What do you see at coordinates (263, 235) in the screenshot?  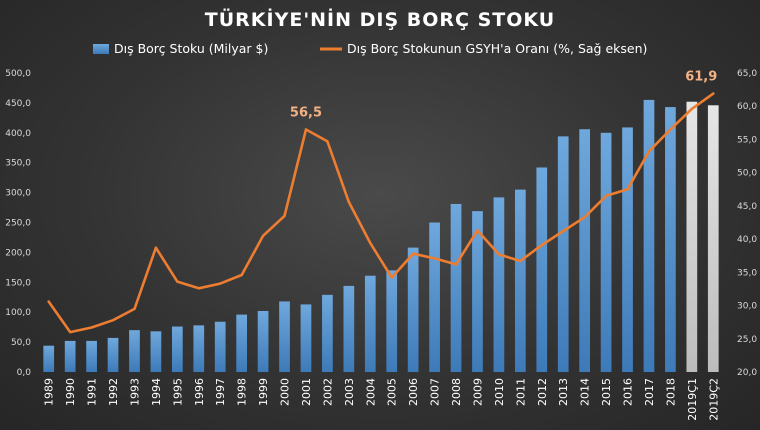 I see `ratio-point-1999` at bounding box center [263, 235].